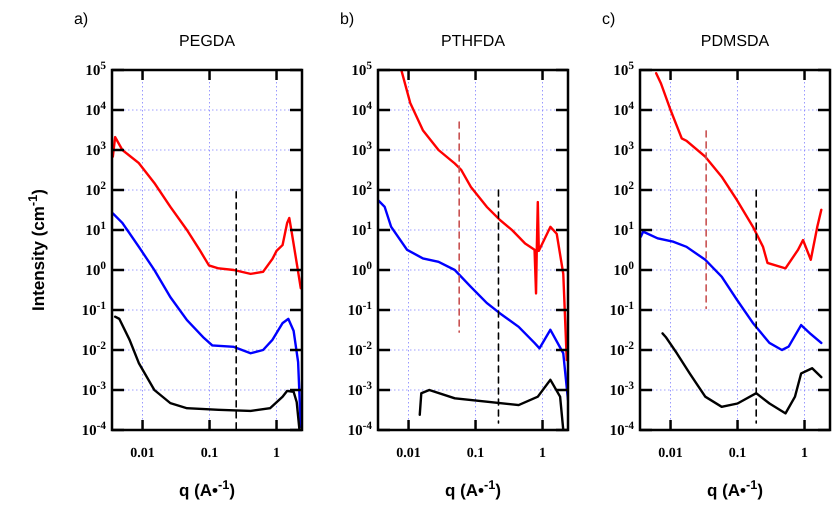 The width and height of the screenshot is (838, 511). Describe the element at coordinates (207, 41) in the screenshot. I see `chart-title: PEGDA` at that location.